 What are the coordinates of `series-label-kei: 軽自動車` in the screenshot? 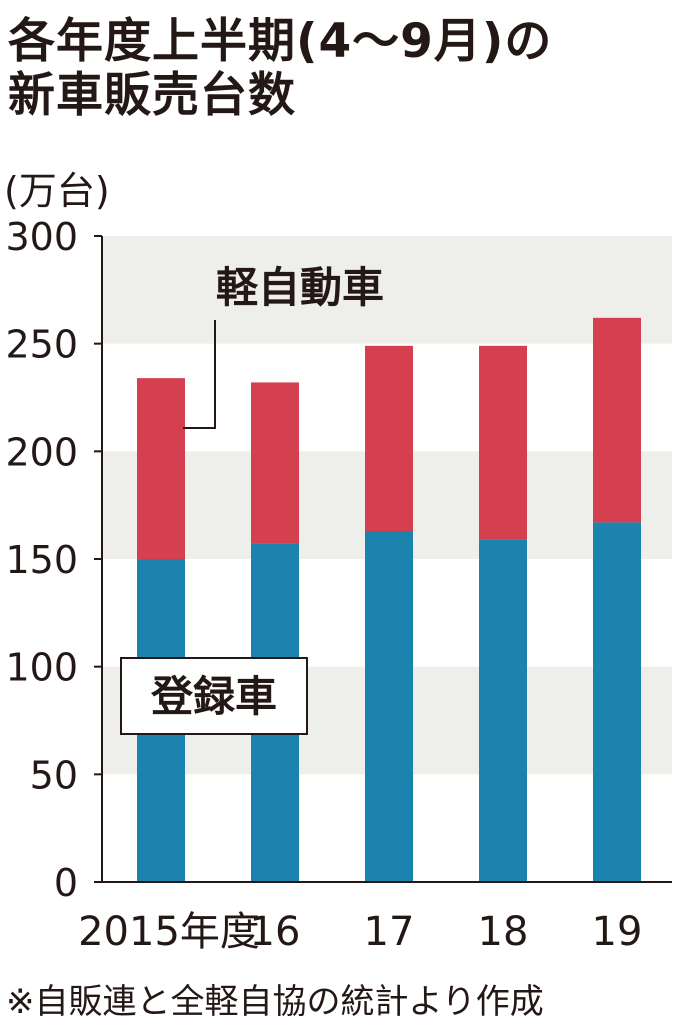 It's located at (300, 287).